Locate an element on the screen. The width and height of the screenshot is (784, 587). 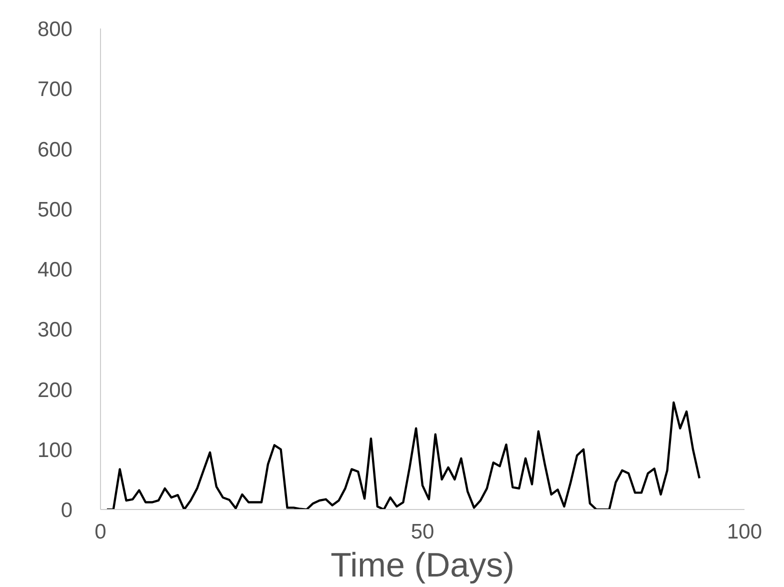
x-tick-label: 100 is located at coordinates (744, 532).